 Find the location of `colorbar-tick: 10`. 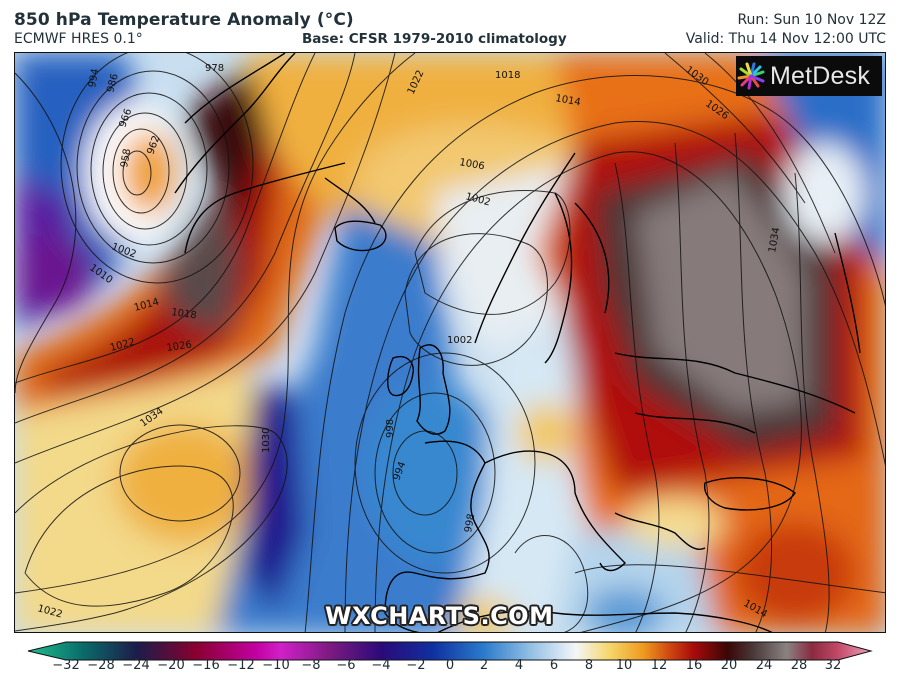

colorbar-tick: 10 is located at coordinates (624, 665).